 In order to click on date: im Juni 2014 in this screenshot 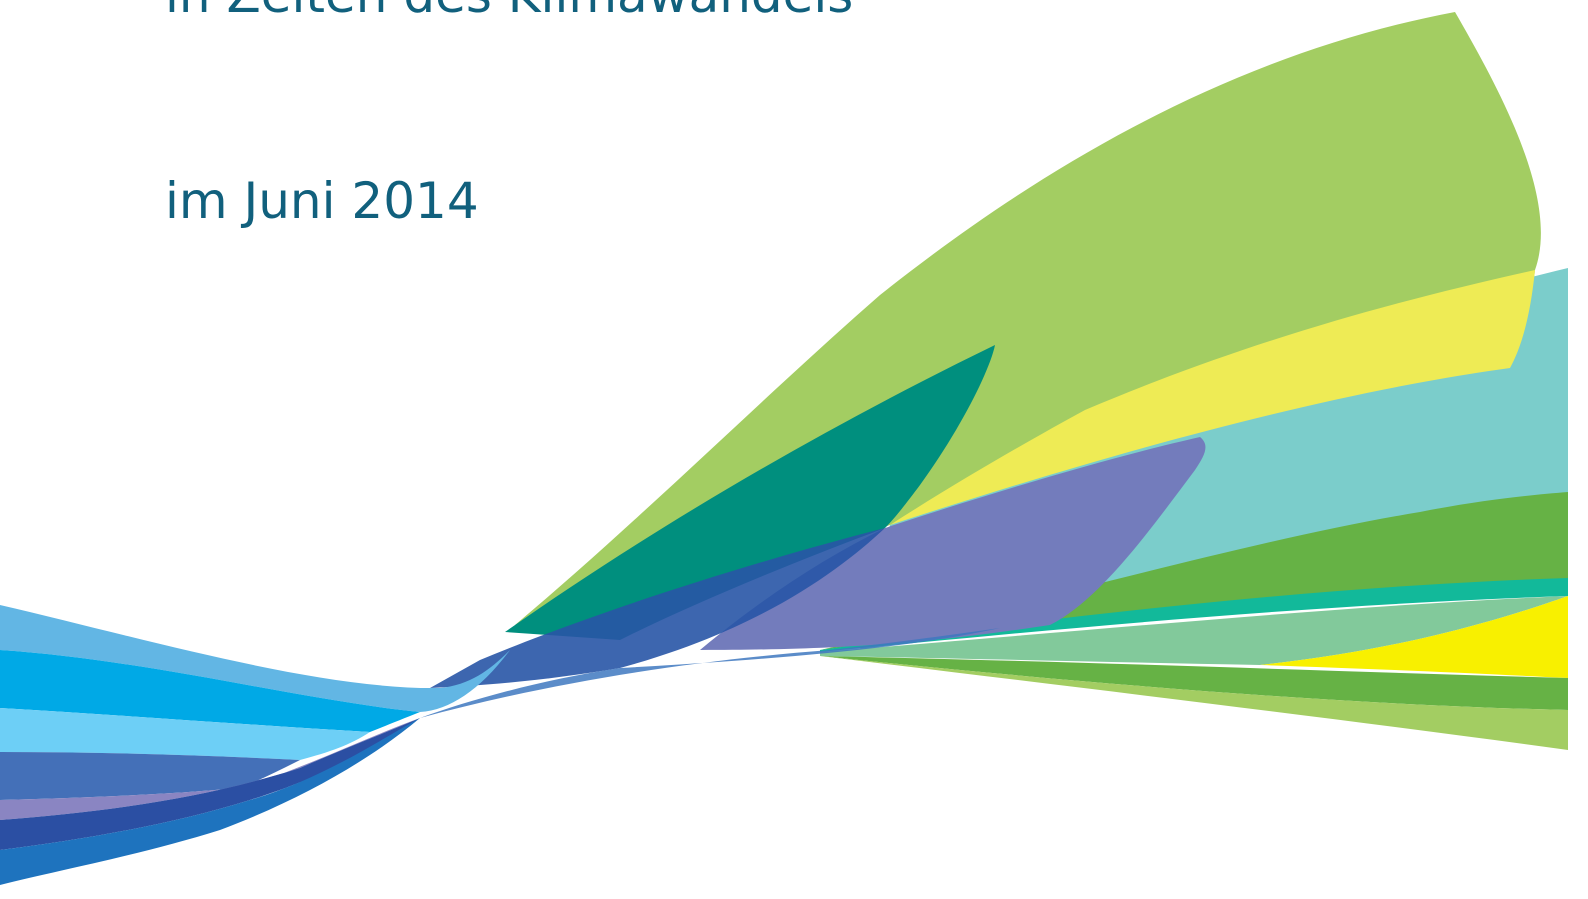, I will do `click(322, 201)`.